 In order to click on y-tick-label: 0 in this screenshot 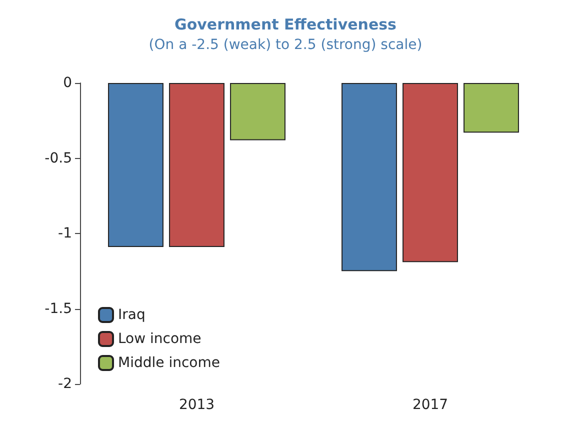, I will do `click(67, 83)`.